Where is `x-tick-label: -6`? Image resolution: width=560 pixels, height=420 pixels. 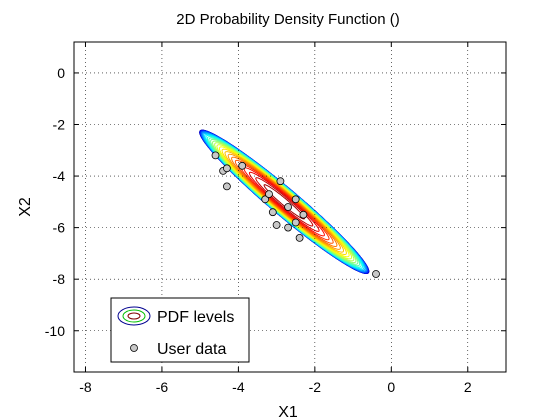 x-tick-label: -6 is located at coordinates (162, 387).